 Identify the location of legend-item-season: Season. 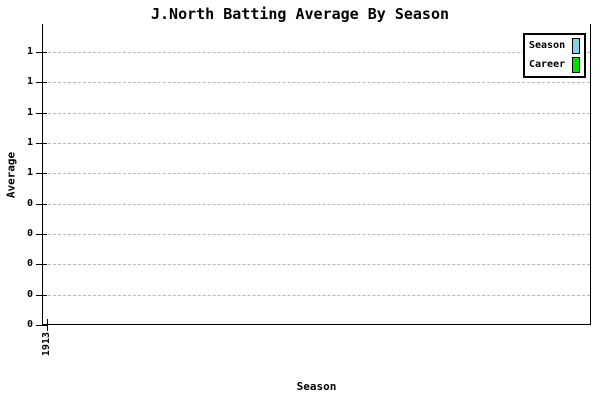
(554, 46).